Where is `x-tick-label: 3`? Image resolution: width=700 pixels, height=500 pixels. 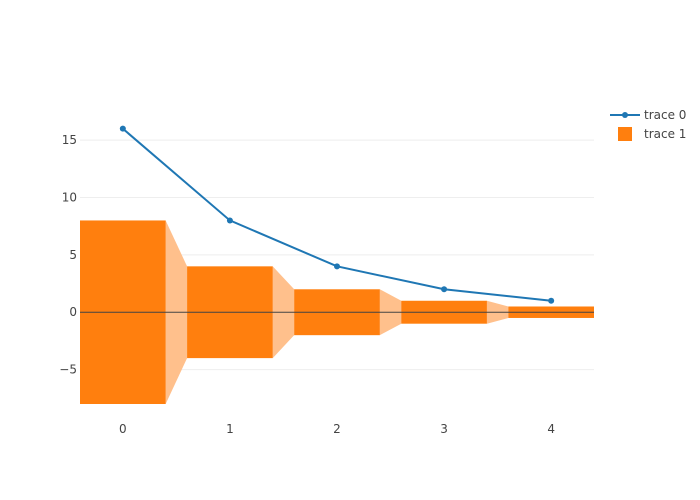
x-tick-label: 3 is located at coordinates (444, 429).